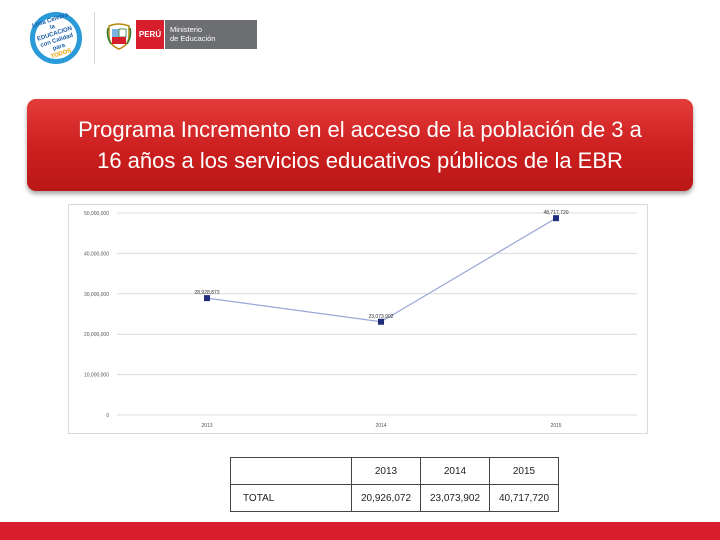 Image resolution: width=720 pixels, height=540 pixels. I want to click on bottom-accent-bar, so click(360, 531).